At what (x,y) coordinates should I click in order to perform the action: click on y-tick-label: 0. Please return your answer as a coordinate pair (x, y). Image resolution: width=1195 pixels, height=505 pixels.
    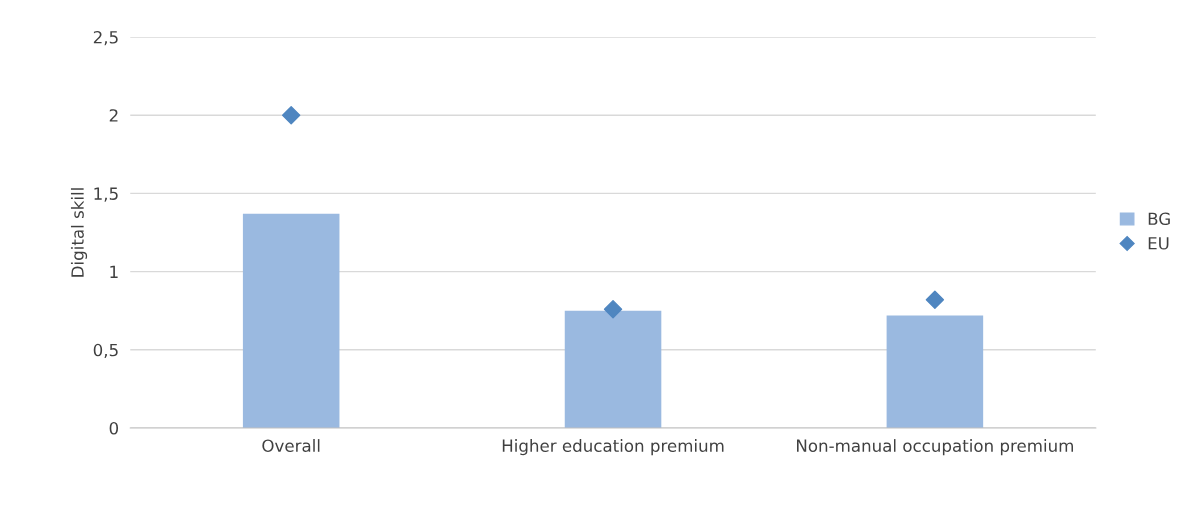
    Looking at the image, I should click on (114, 428).